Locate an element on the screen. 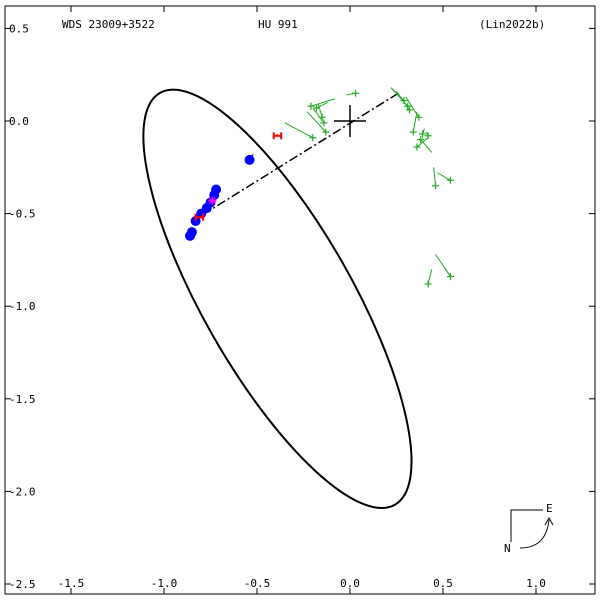 This screenshot has width=600, height=600. x-tick-label: 0.5 is located at coordinates (443, 583).